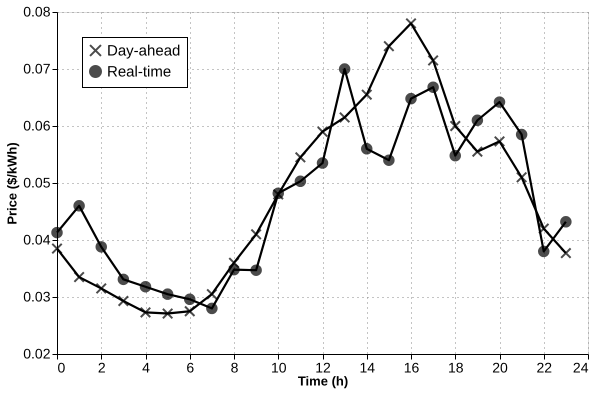  Describe the element at coordinates (323, 368) in the screenshot. I see `x-tick-label: 12` at that location.